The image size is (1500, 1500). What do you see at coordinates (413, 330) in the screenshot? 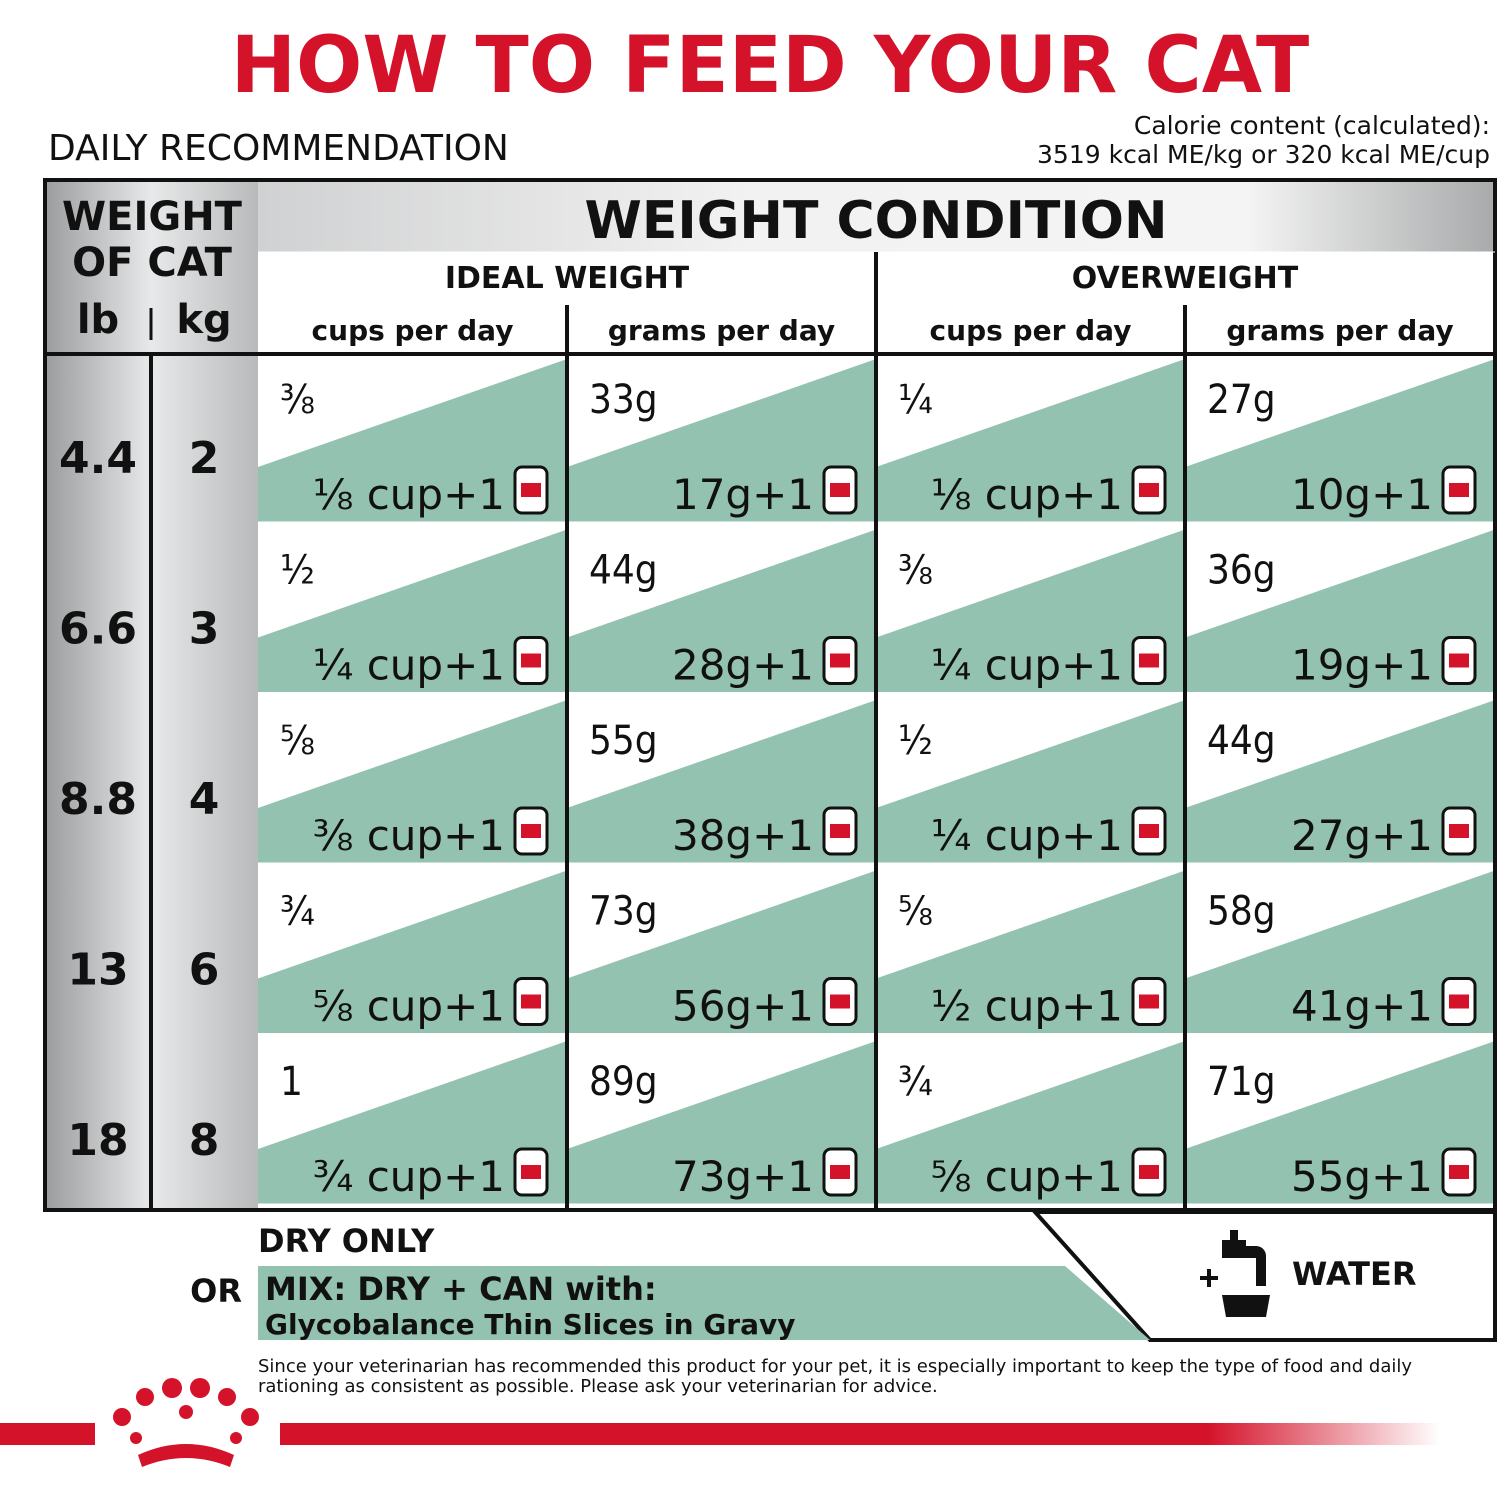
I see `column-header: cups per day` at bounding box center [413, 330].